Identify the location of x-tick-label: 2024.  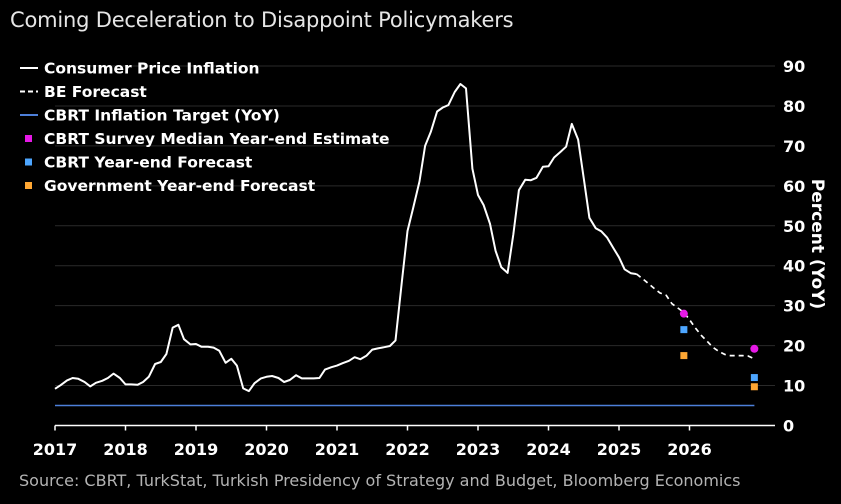
(548, 449).